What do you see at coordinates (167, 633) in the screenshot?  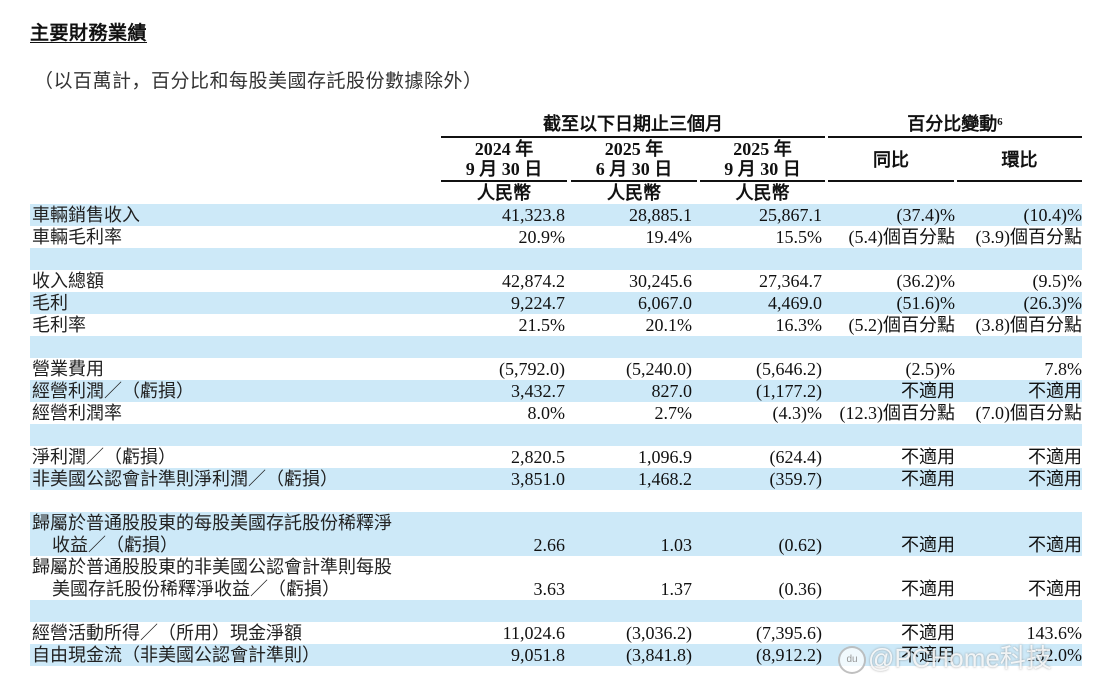 I see `row-label: 經營活動所得／（所用）現金淨額` at bounding box center [167, 633].